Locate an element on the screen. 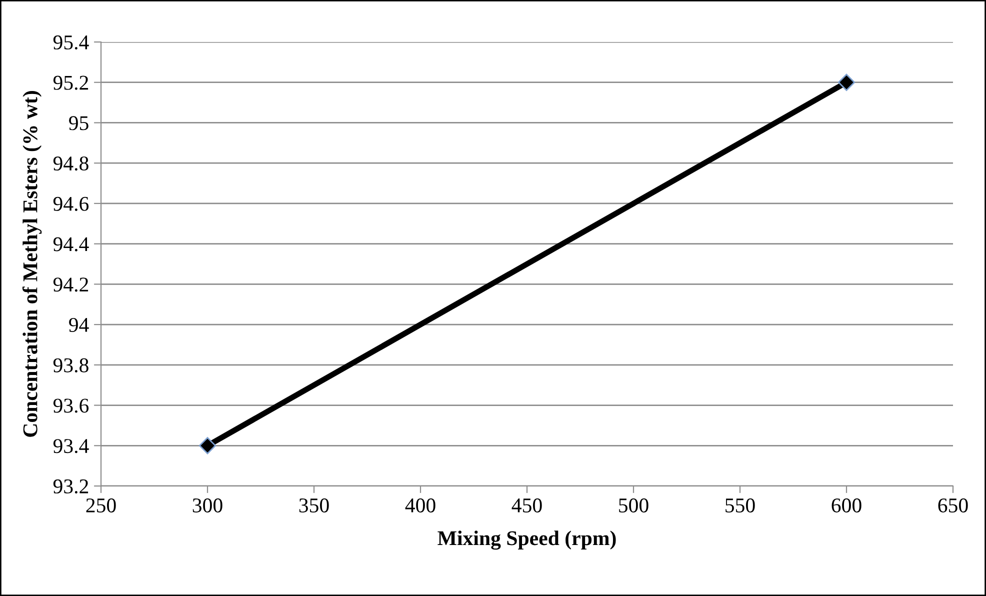 This screenshot has height=596, width=986. y-tick-label: 94.2 is located at coordinates (70, 285).